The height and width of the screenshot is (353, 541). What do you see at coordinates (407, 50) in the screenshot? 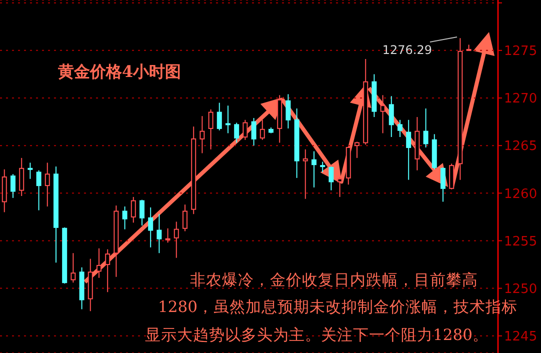
I see `annotation: 1276.29` at bounding box center [407, 50].